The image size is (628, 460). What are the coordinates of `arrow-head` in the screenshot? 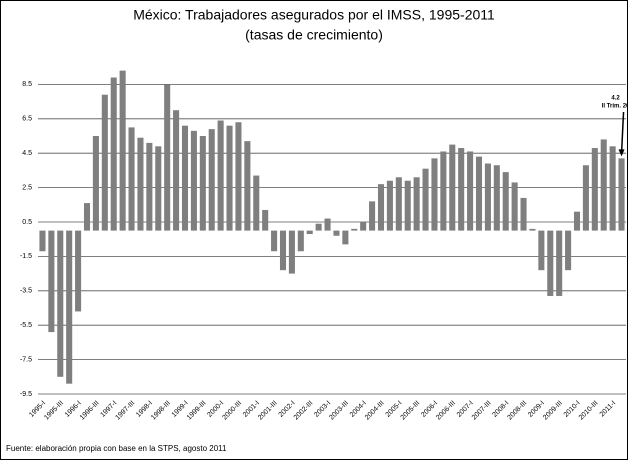 It's located at (621, 153).